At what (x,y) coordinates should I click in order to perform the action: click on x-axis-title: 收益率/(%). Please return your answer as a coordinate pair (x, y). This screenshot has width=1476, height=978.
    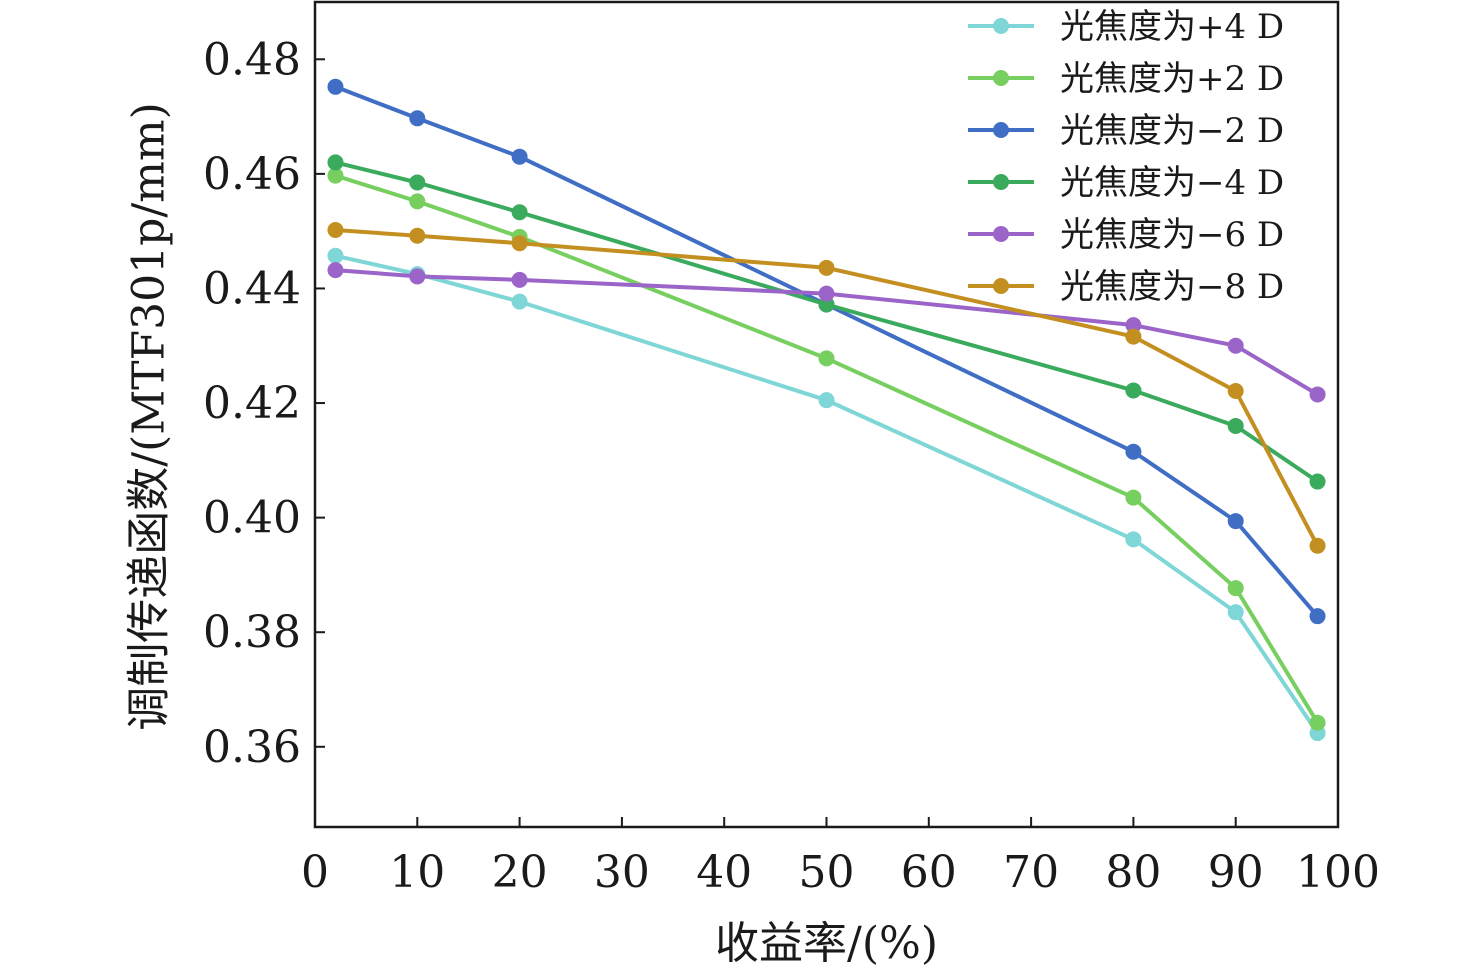
    Looking at the image, I should click on (826, 943).